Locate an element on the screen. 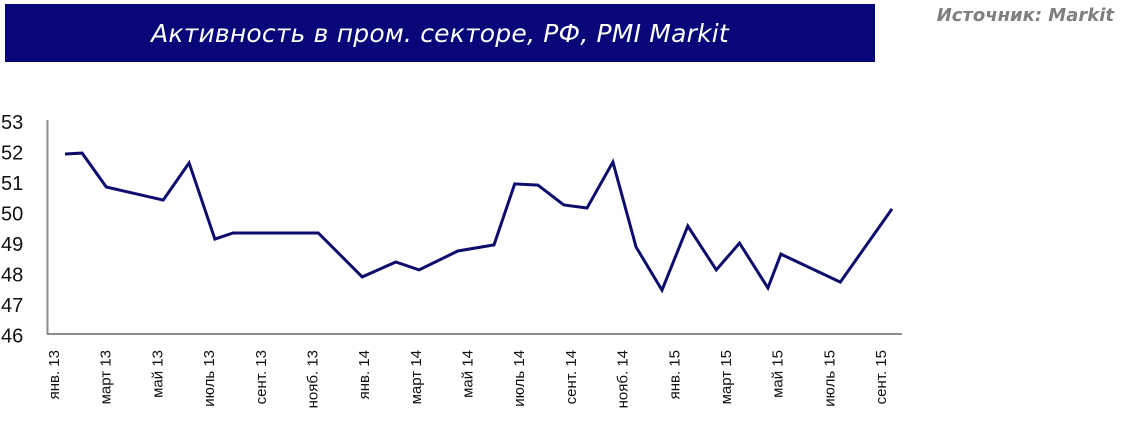 The height and width of the screenshot is (436, 1122). y-tick-label: 46 is located at coordinates (12, 337).